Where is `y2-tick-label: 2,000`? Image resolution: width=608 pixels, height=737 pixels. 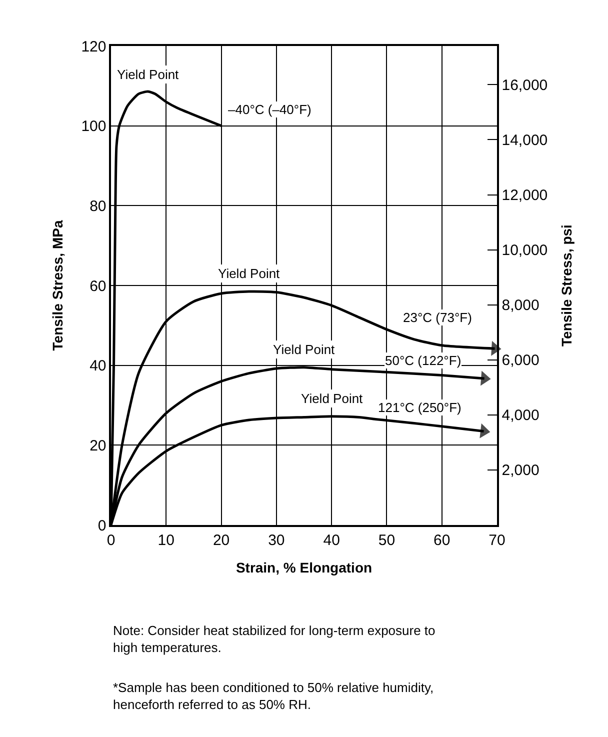 y2-tick-label: 2,000 is located at coordinates (521, 471).